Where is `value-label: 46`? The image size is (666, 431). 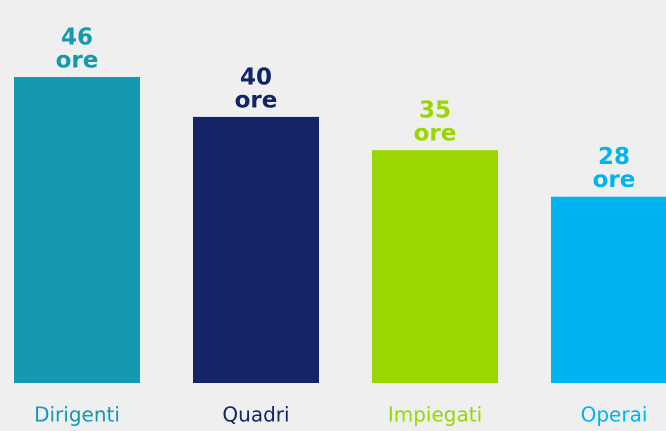
value-label: 46 is located at coordinates (77, 38).